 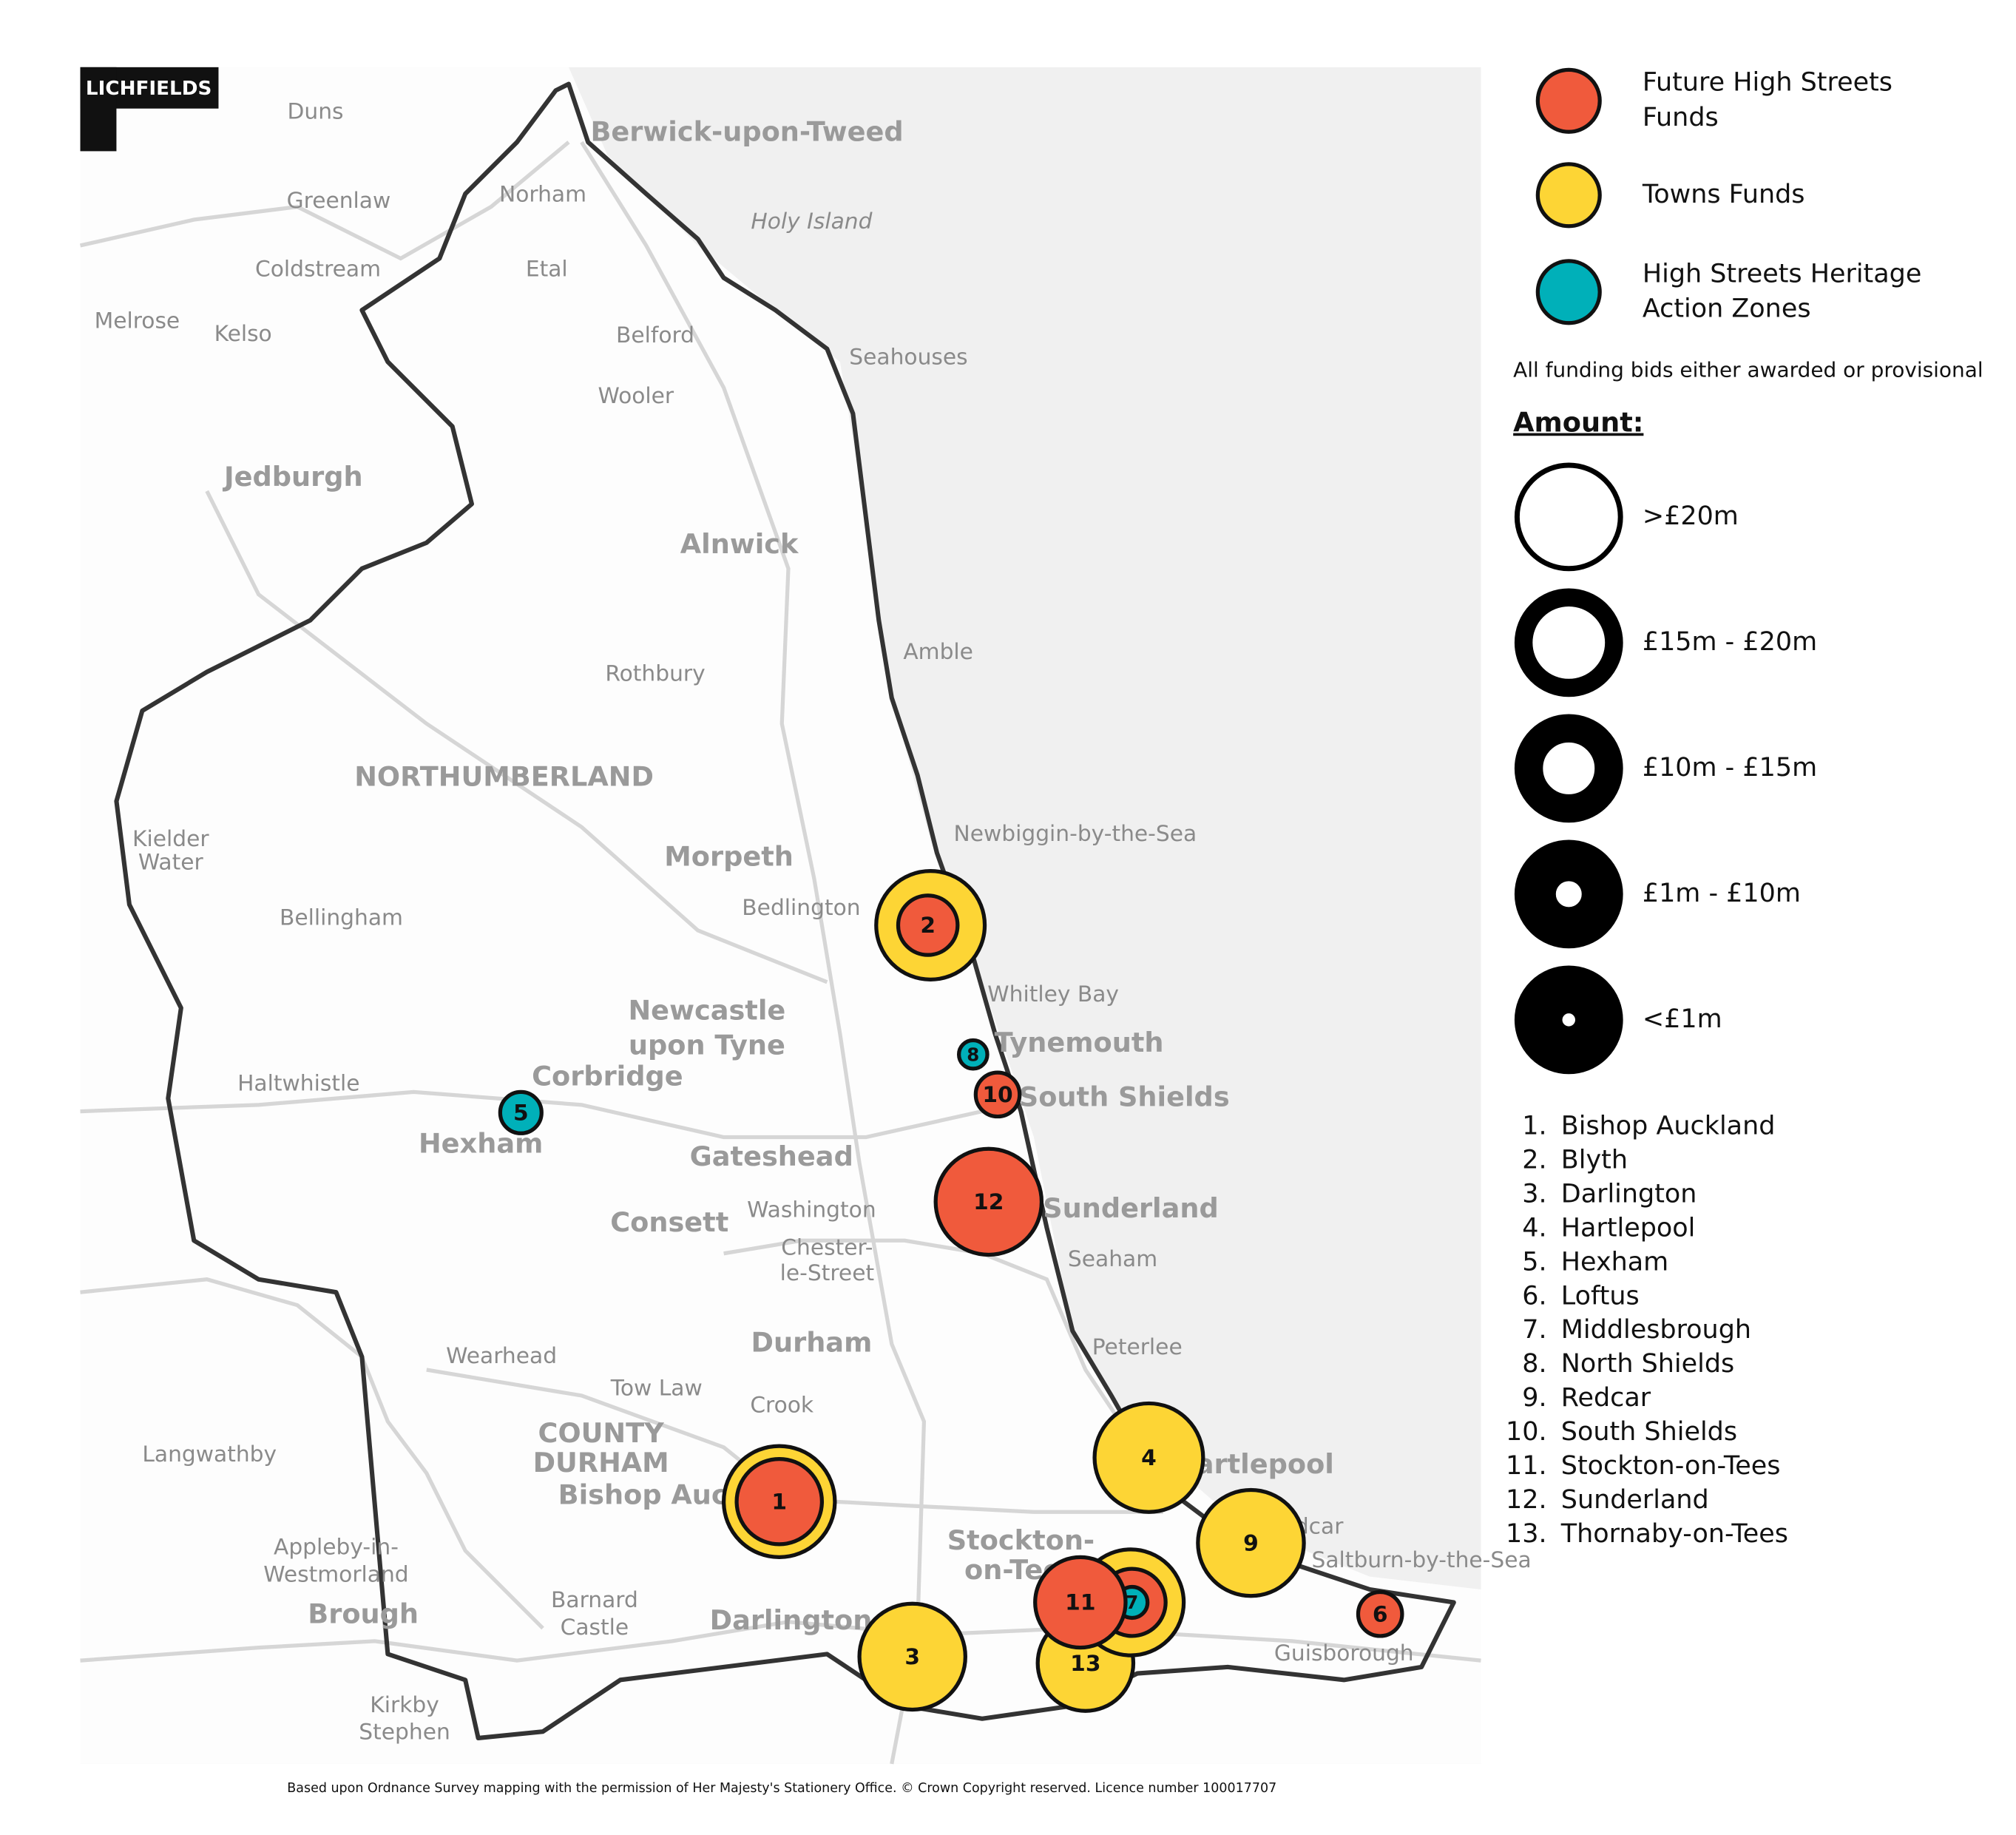 I want to click on place-label: Haltwhistle, so click(x=298, y=1083).